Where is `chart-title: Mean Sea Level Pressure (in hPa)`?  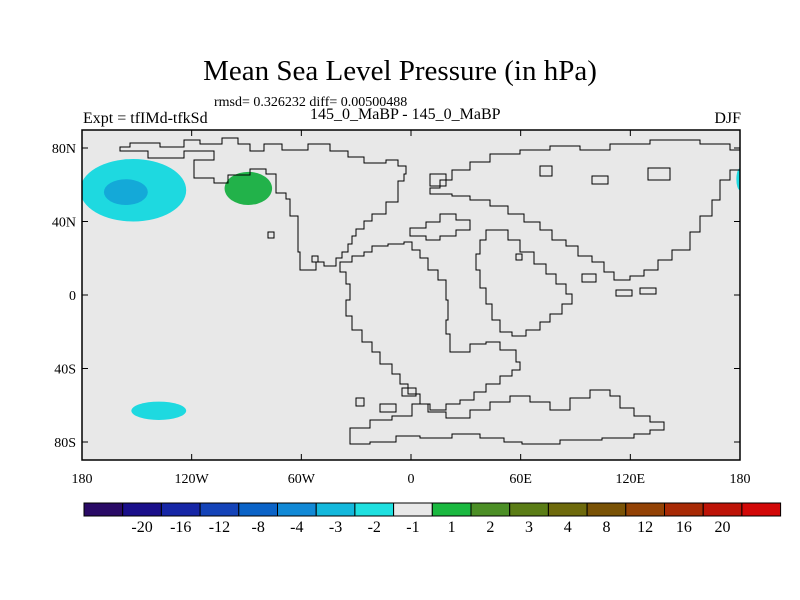
chart-title: Mean Sea Level Pressure (in hPa) is located at coordinates (400, 71).